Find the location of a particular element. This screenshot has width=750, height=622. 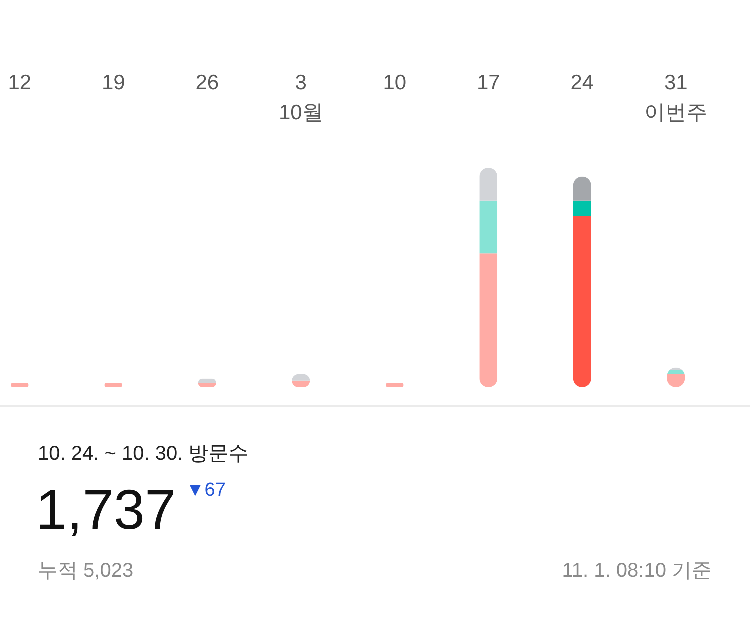

text: 누적 5,023 is located at coordinates (86, 571).